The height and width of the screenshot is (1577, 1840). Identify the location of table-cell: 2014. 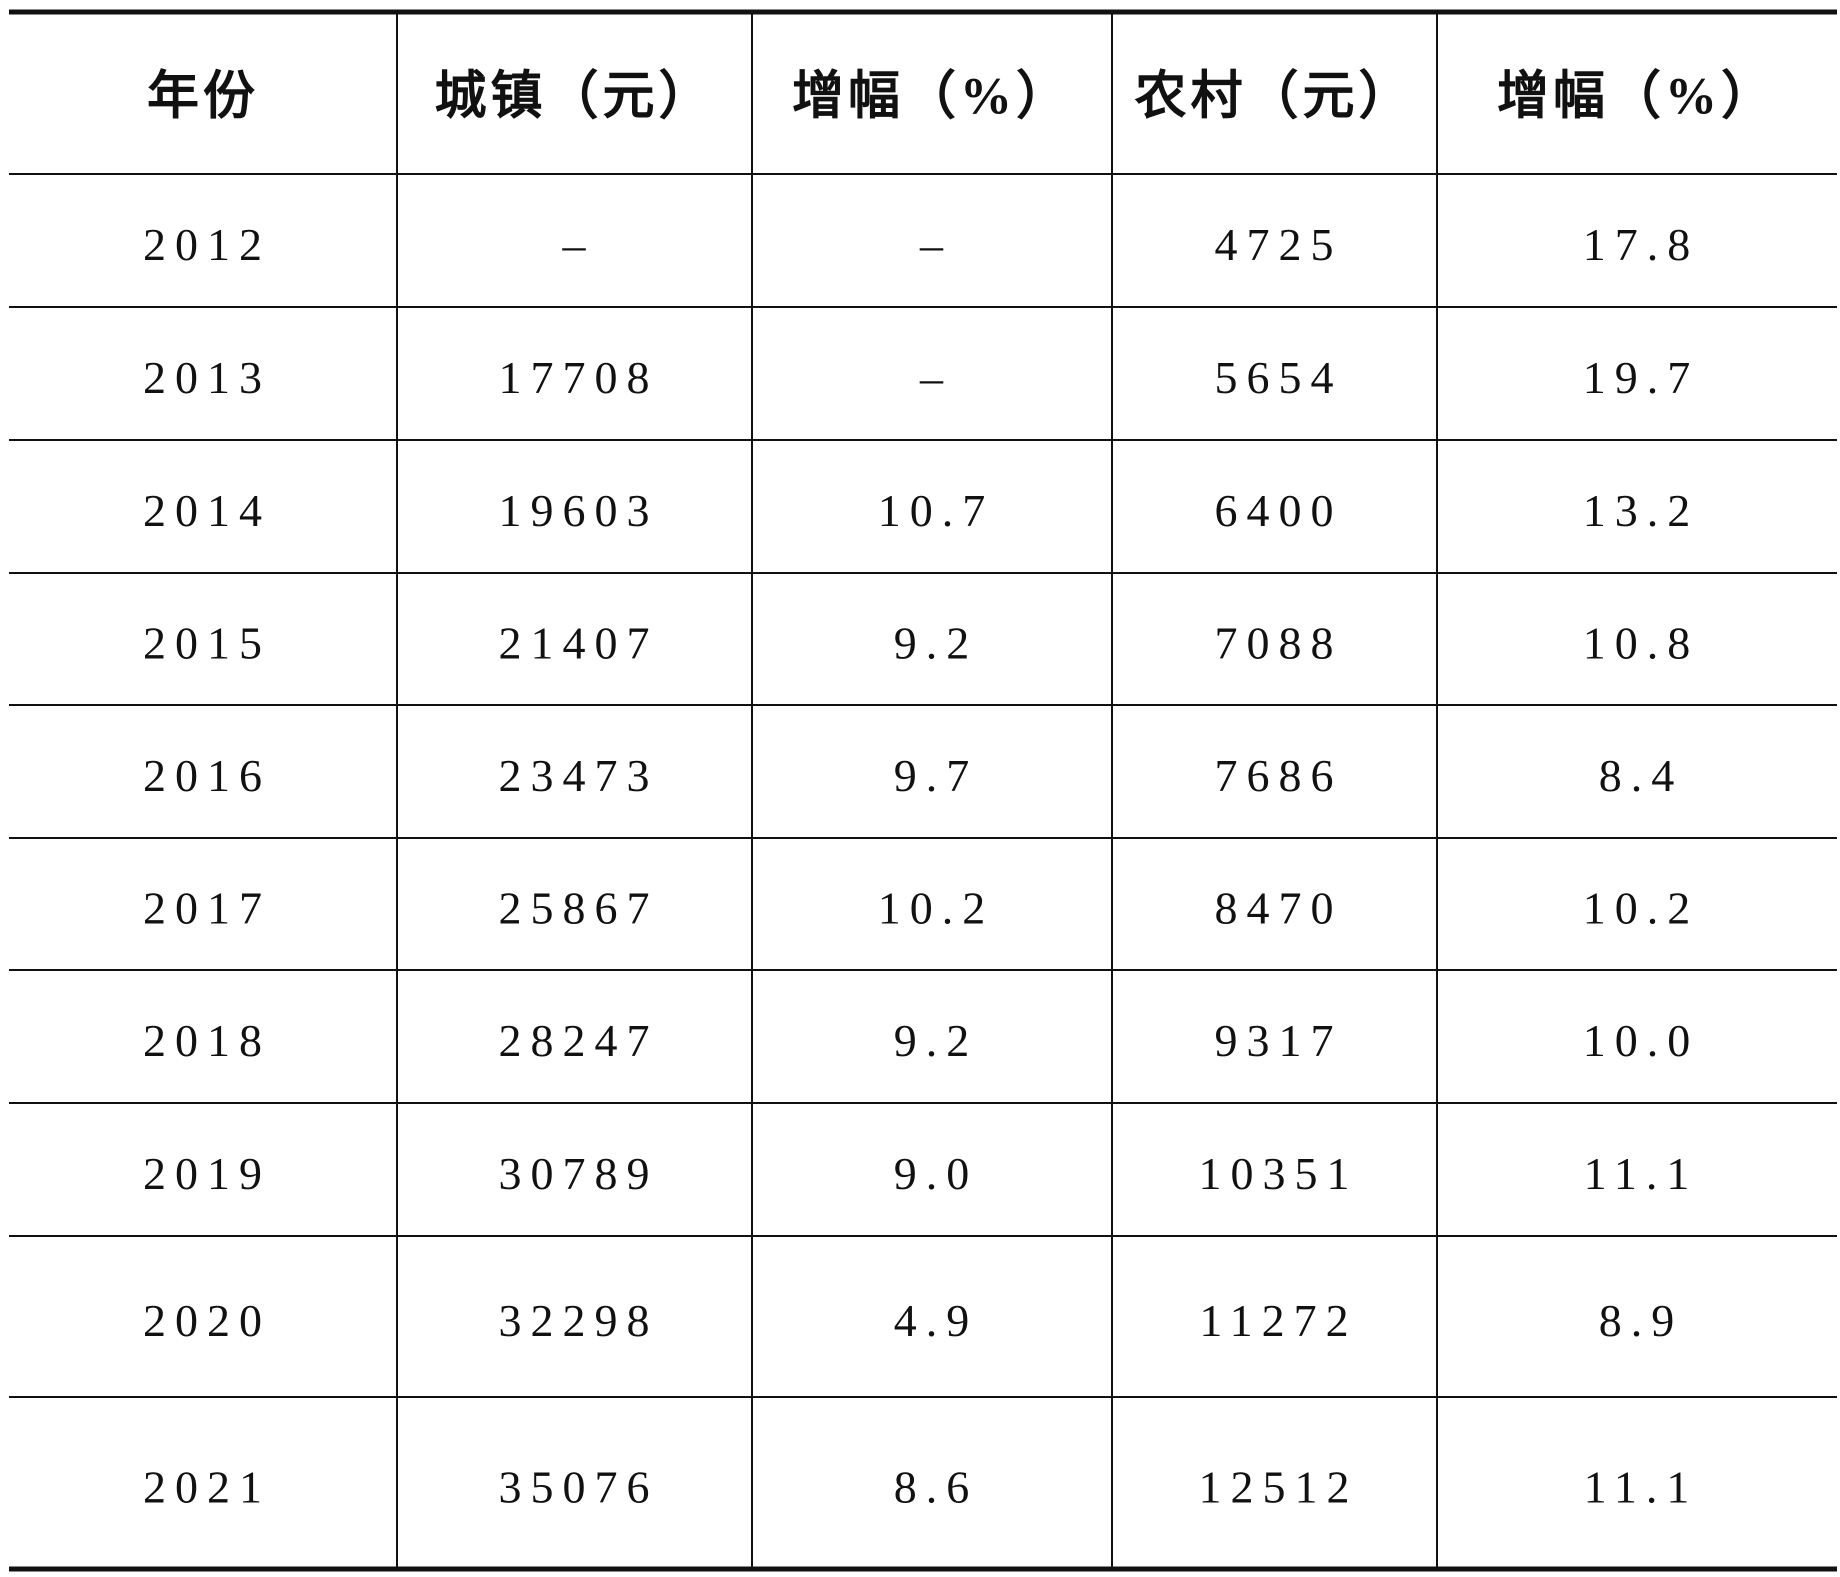
(207, 510).